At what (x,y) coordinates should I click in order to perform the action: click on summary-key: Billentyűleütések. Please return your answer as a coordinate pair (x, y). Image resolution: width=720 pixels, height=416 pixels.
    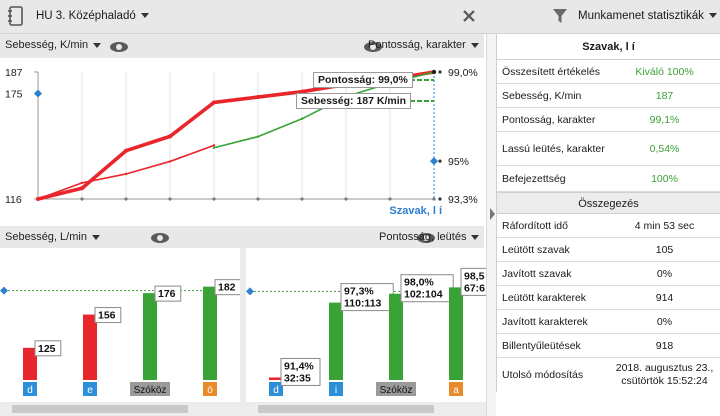
    Looking at the image, I should click on (541, 345).